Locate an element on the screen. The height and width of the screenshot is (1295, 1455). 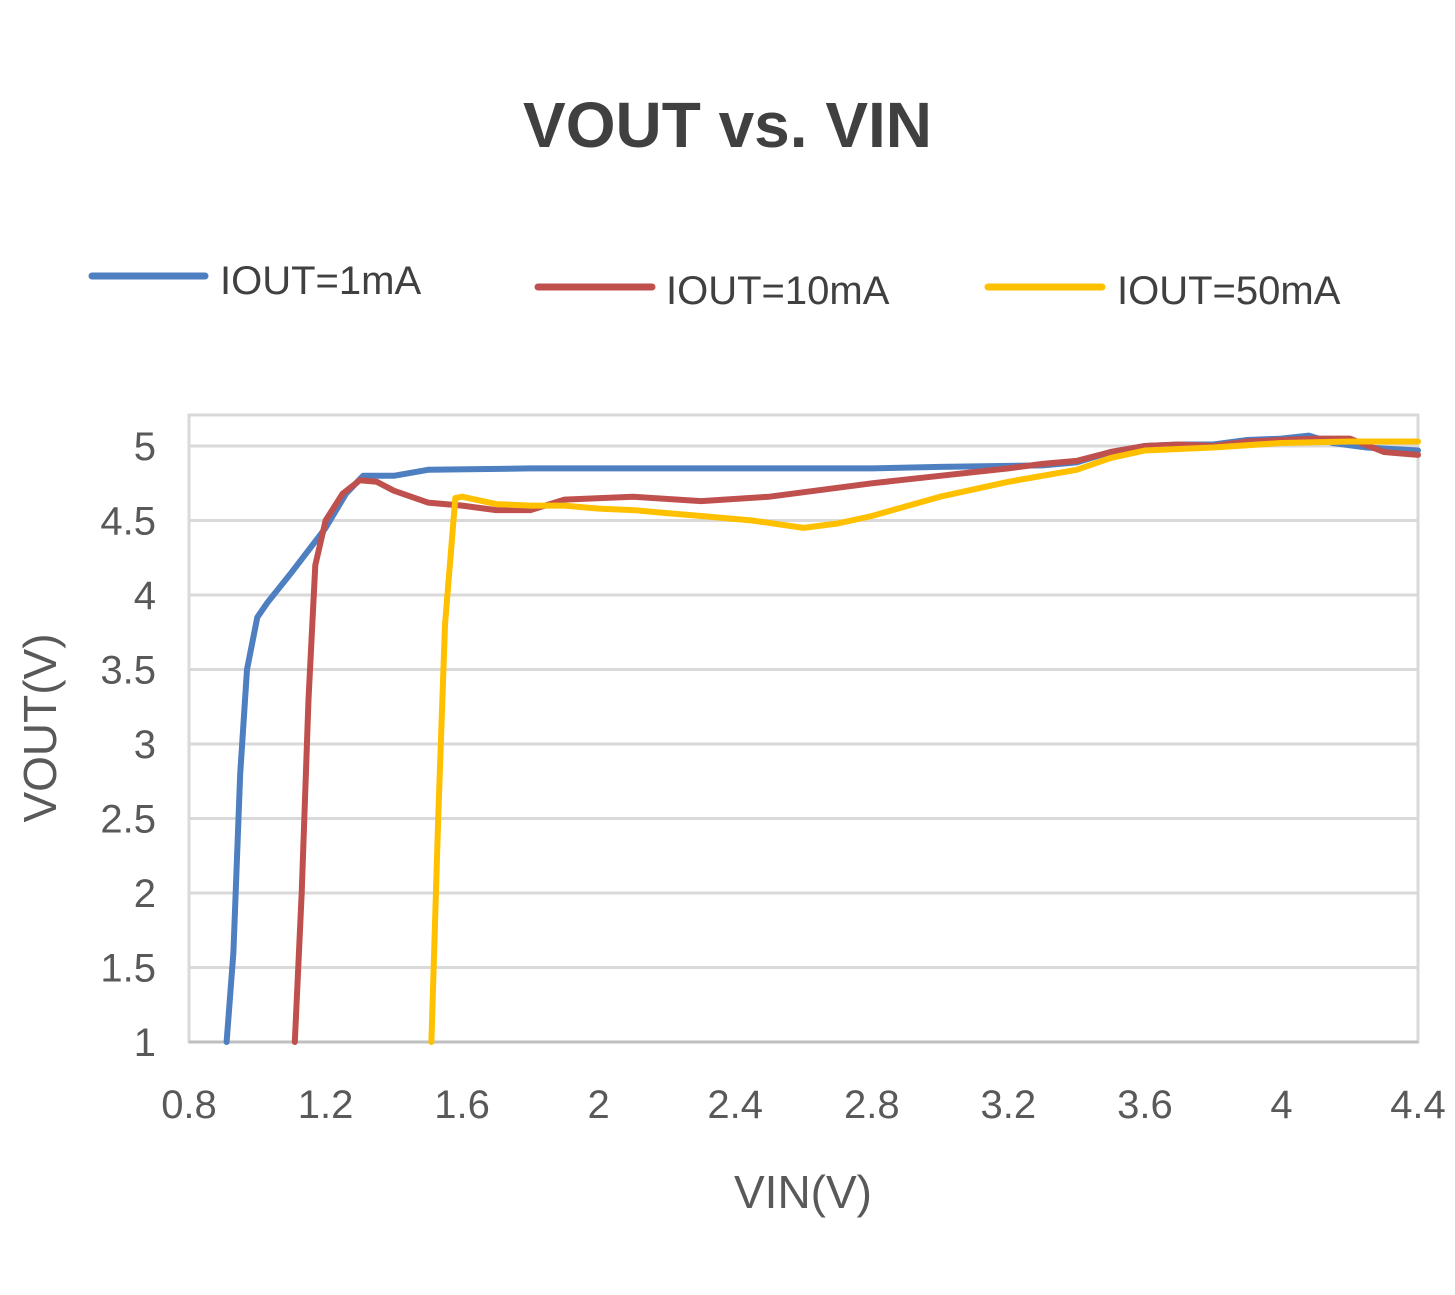
y-tick-label: 3.5 is located at coordinates (128, 671).